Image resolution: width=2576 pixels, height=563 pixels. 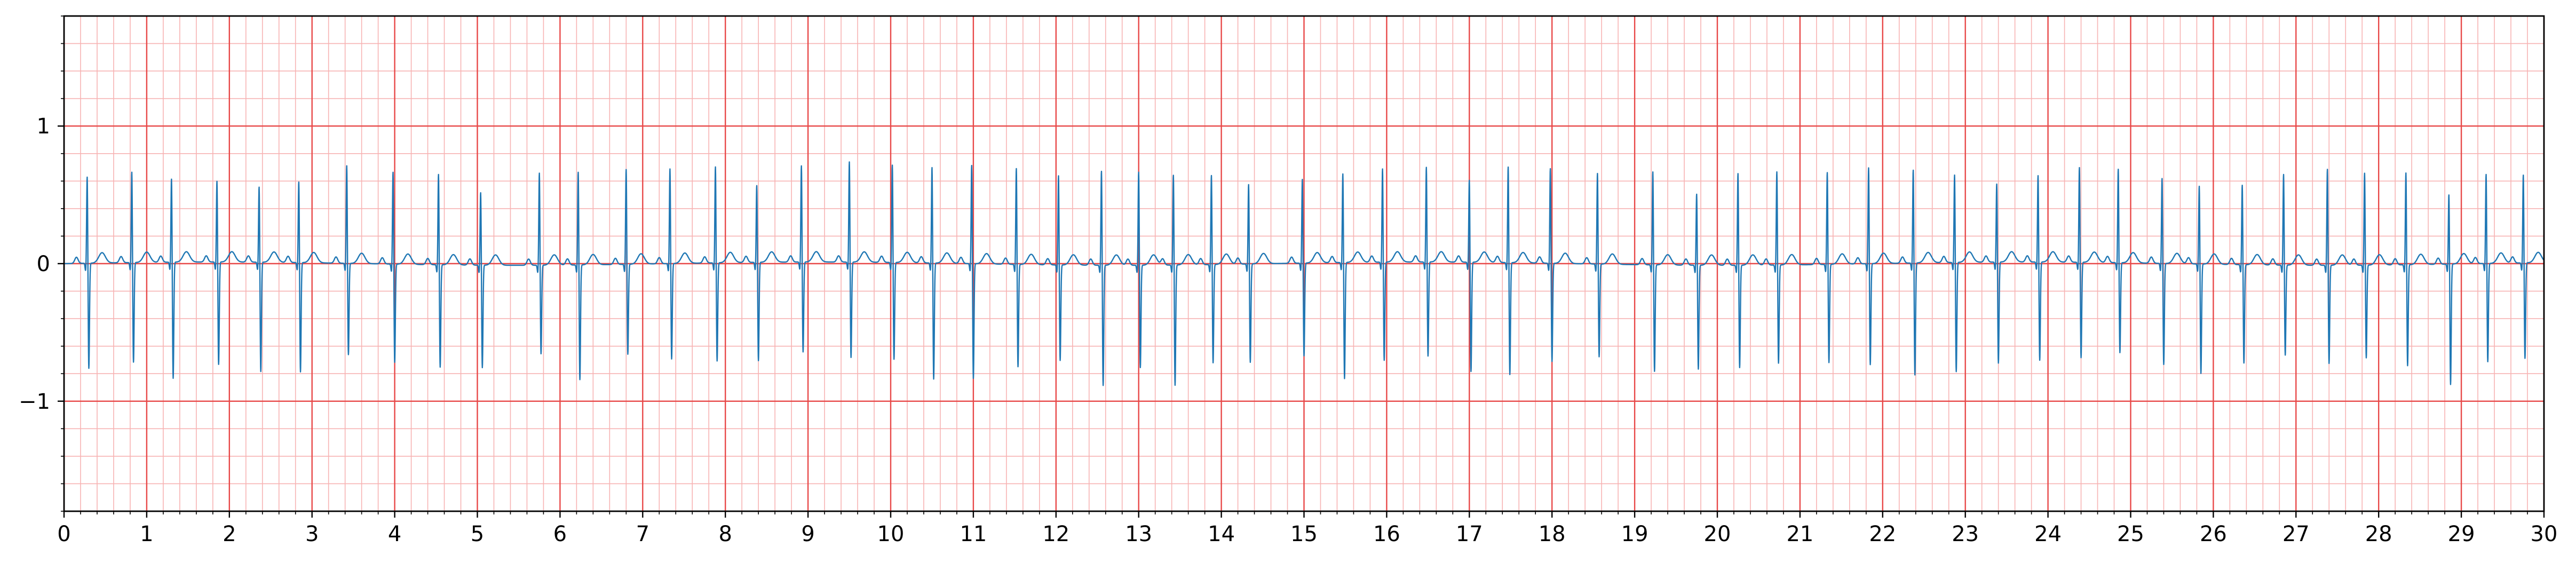 I want to click on x-tick-label: 26, so click(x=2213, y=534).